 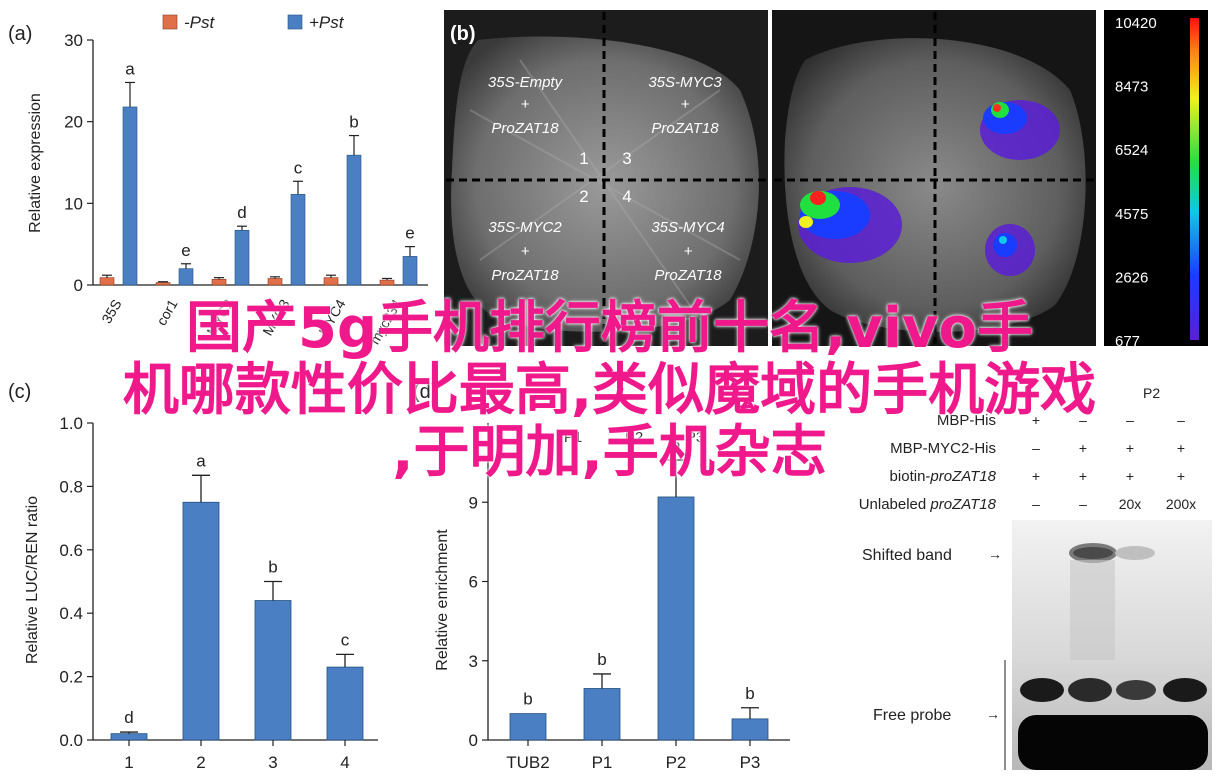 What do you see at coordinates (71, 613) in the screenshot?
I see `y-tick-label-2: 0.4` at bounding box center [71, 613].